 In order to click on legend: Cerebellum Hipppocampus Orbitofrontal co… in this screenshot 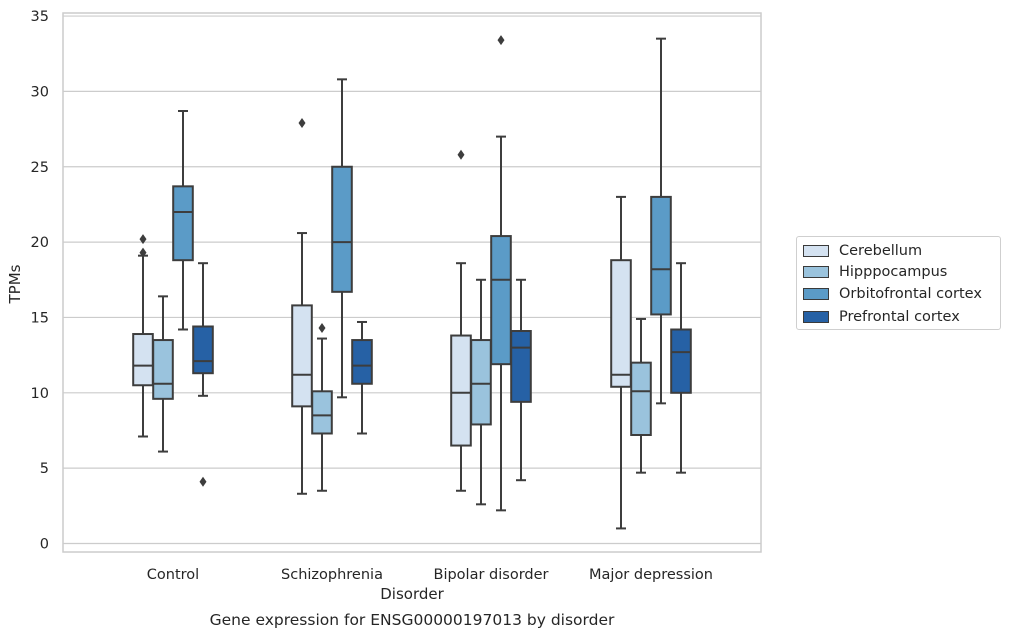, I will do `click(898, 283)`.